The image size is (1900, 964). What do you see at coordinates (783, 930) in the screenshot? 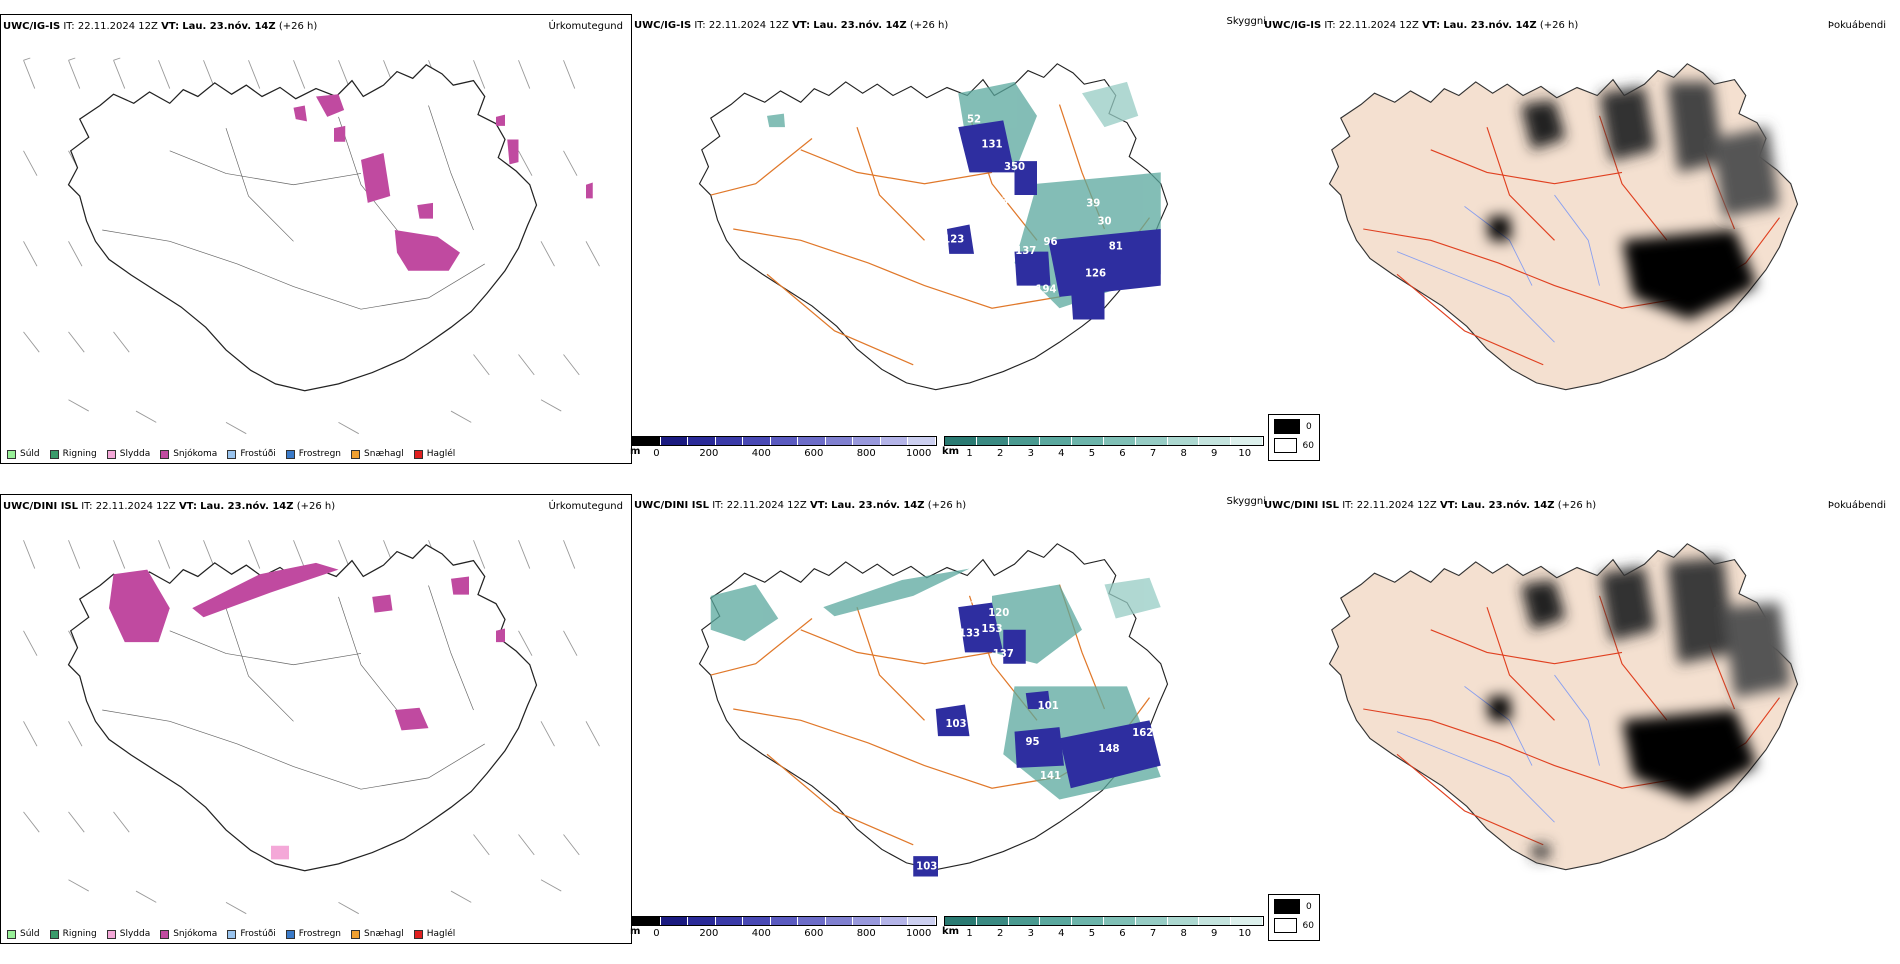
I see `ceiling-colorbar-1: 0 200 400 600 800 1000 m` at bounding box center [783, 930].